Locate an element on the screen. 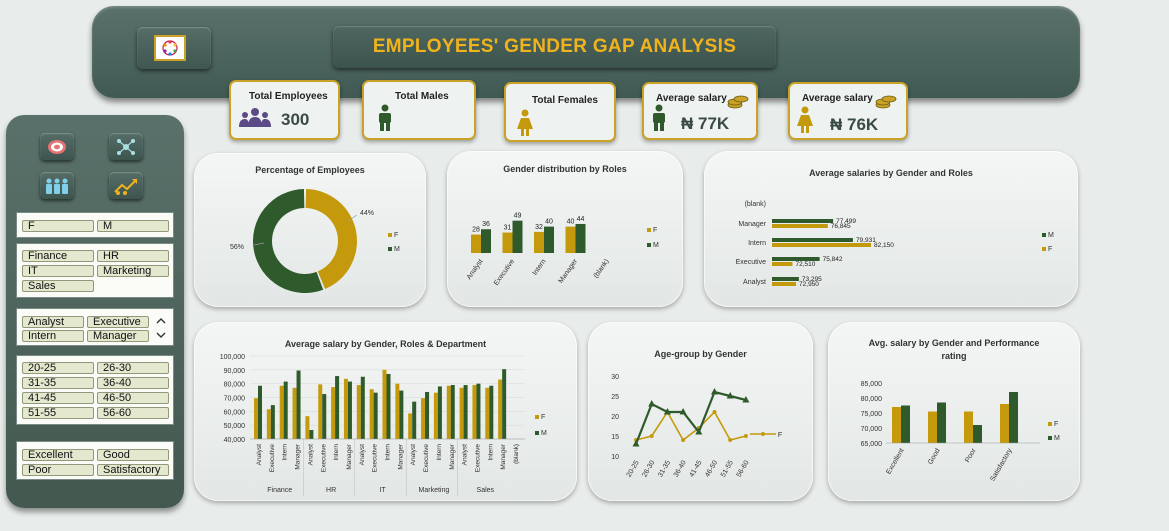 This screenshot has height=531, width=1169. slicer-item-role: Manager is located at coordinates (118, 336).